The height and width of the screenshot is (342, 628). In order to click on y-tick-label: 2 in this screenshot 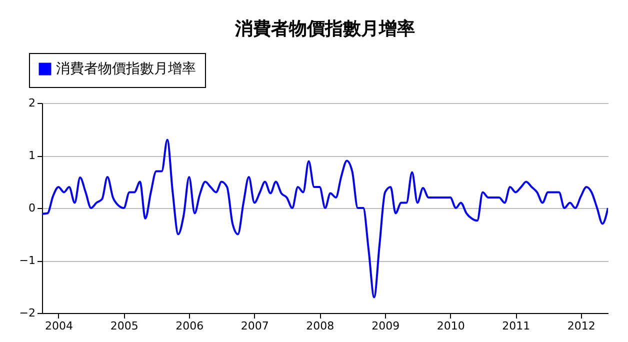, I will do `click(32, 103)`.